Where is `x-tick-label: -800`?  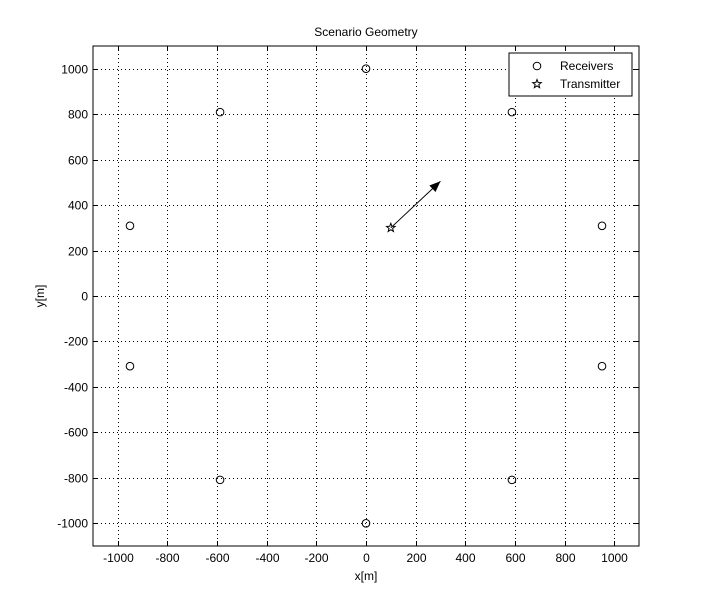 x-tick-label: -800 is located at coordinates (167, 558).